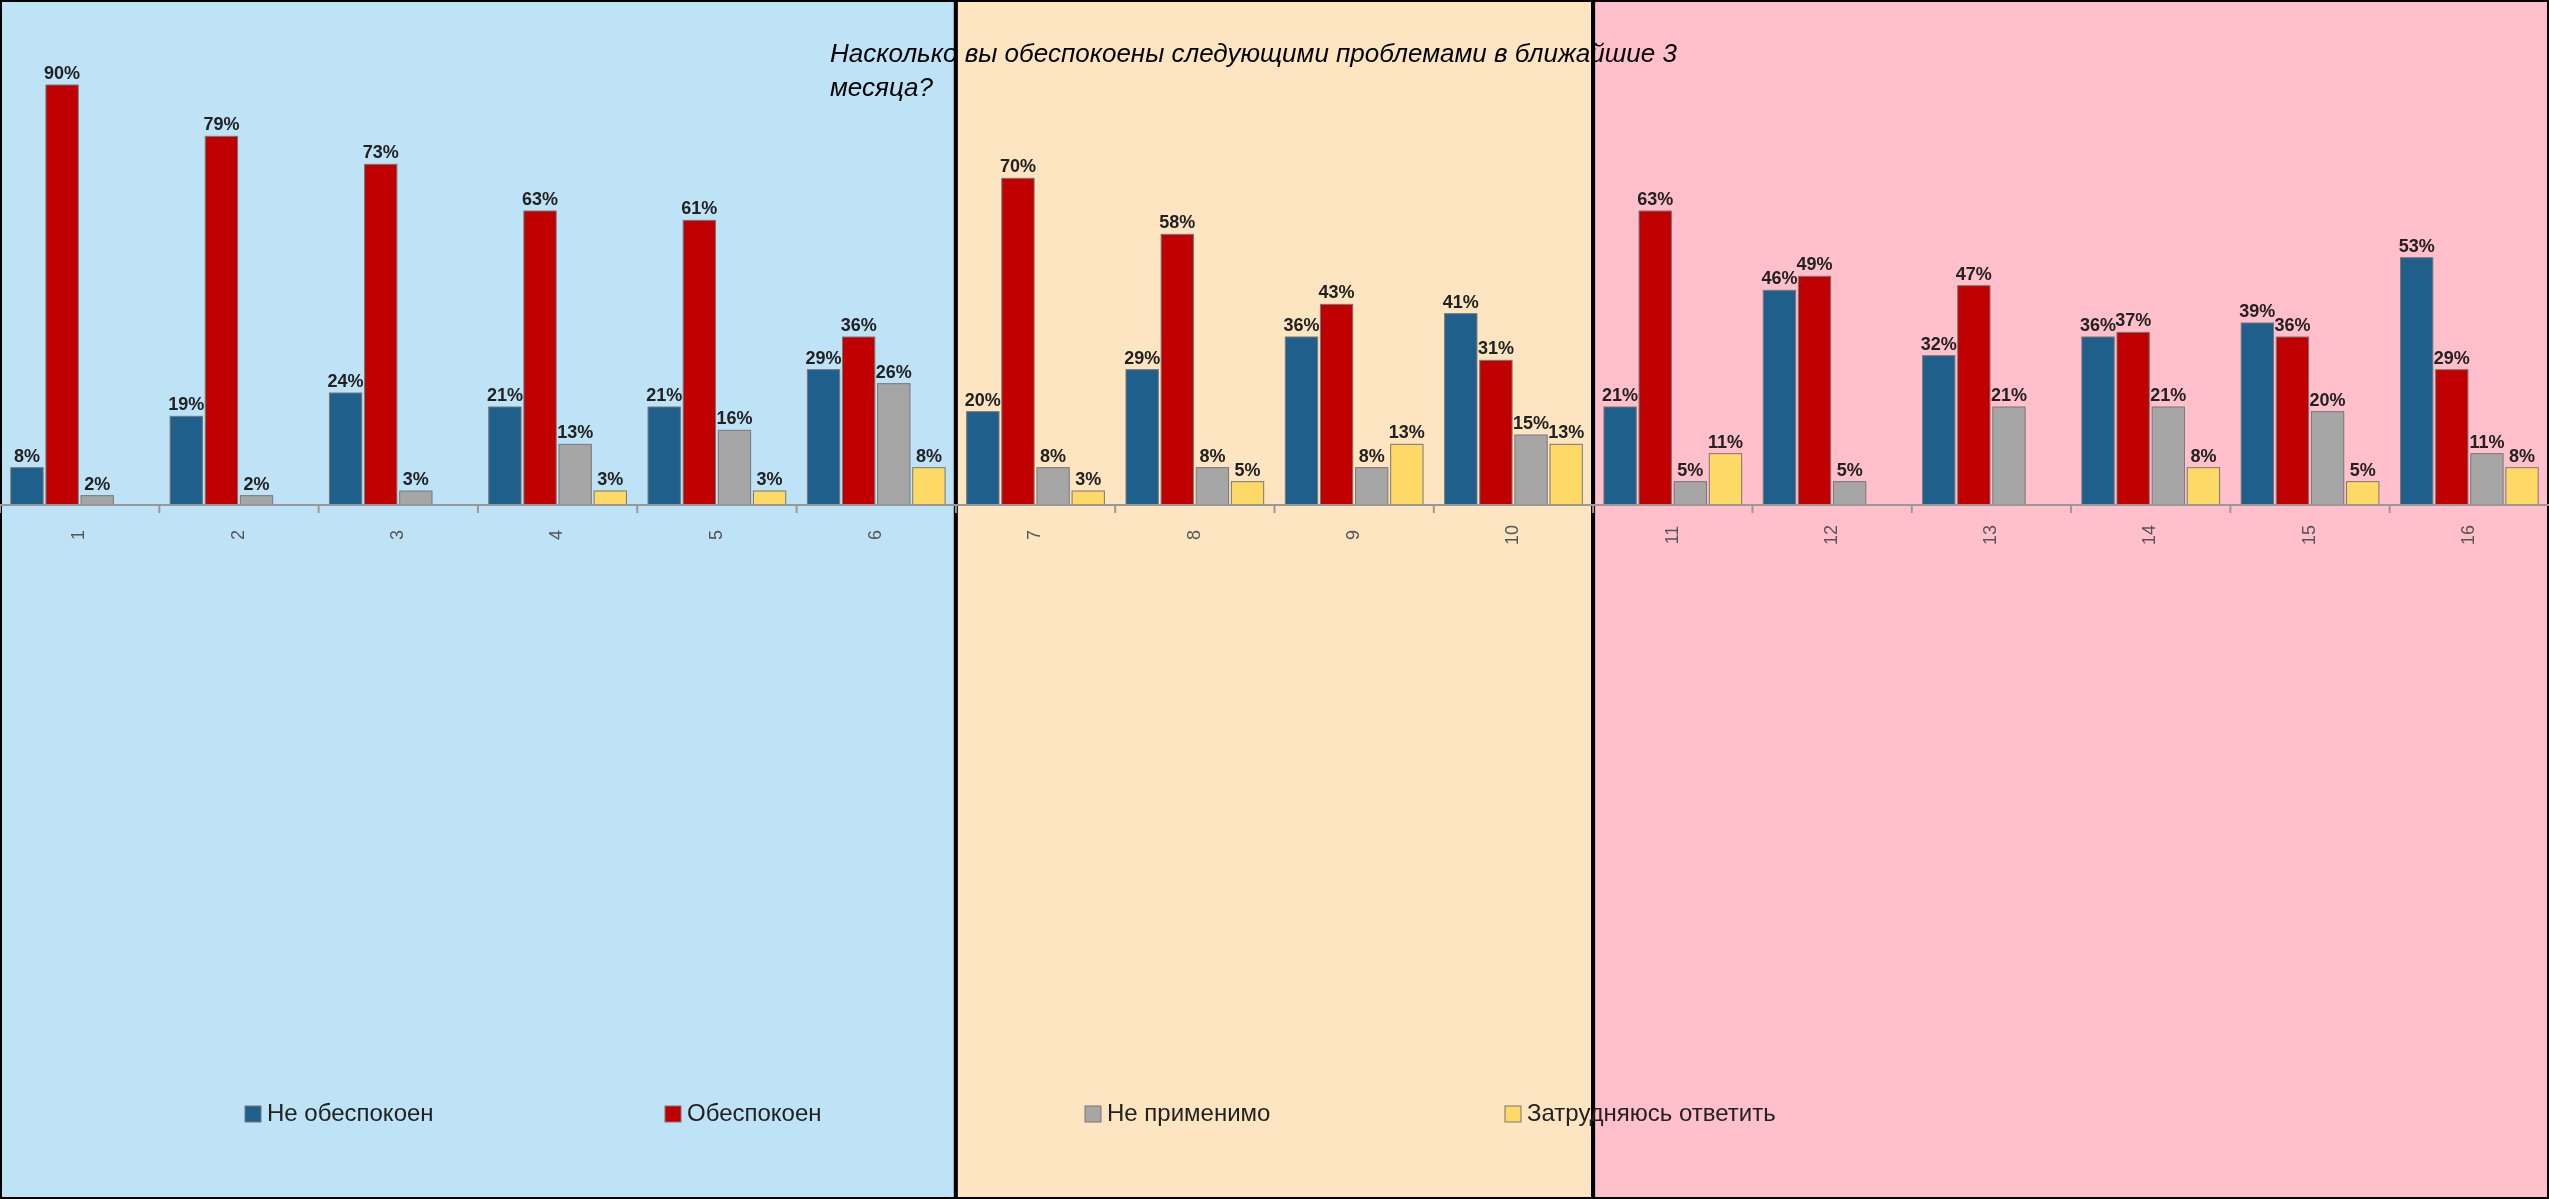  What do you see at coordinates (380, 152) in the screenshot?
I see `data-label: 73%` at bounding box center [380, 152].